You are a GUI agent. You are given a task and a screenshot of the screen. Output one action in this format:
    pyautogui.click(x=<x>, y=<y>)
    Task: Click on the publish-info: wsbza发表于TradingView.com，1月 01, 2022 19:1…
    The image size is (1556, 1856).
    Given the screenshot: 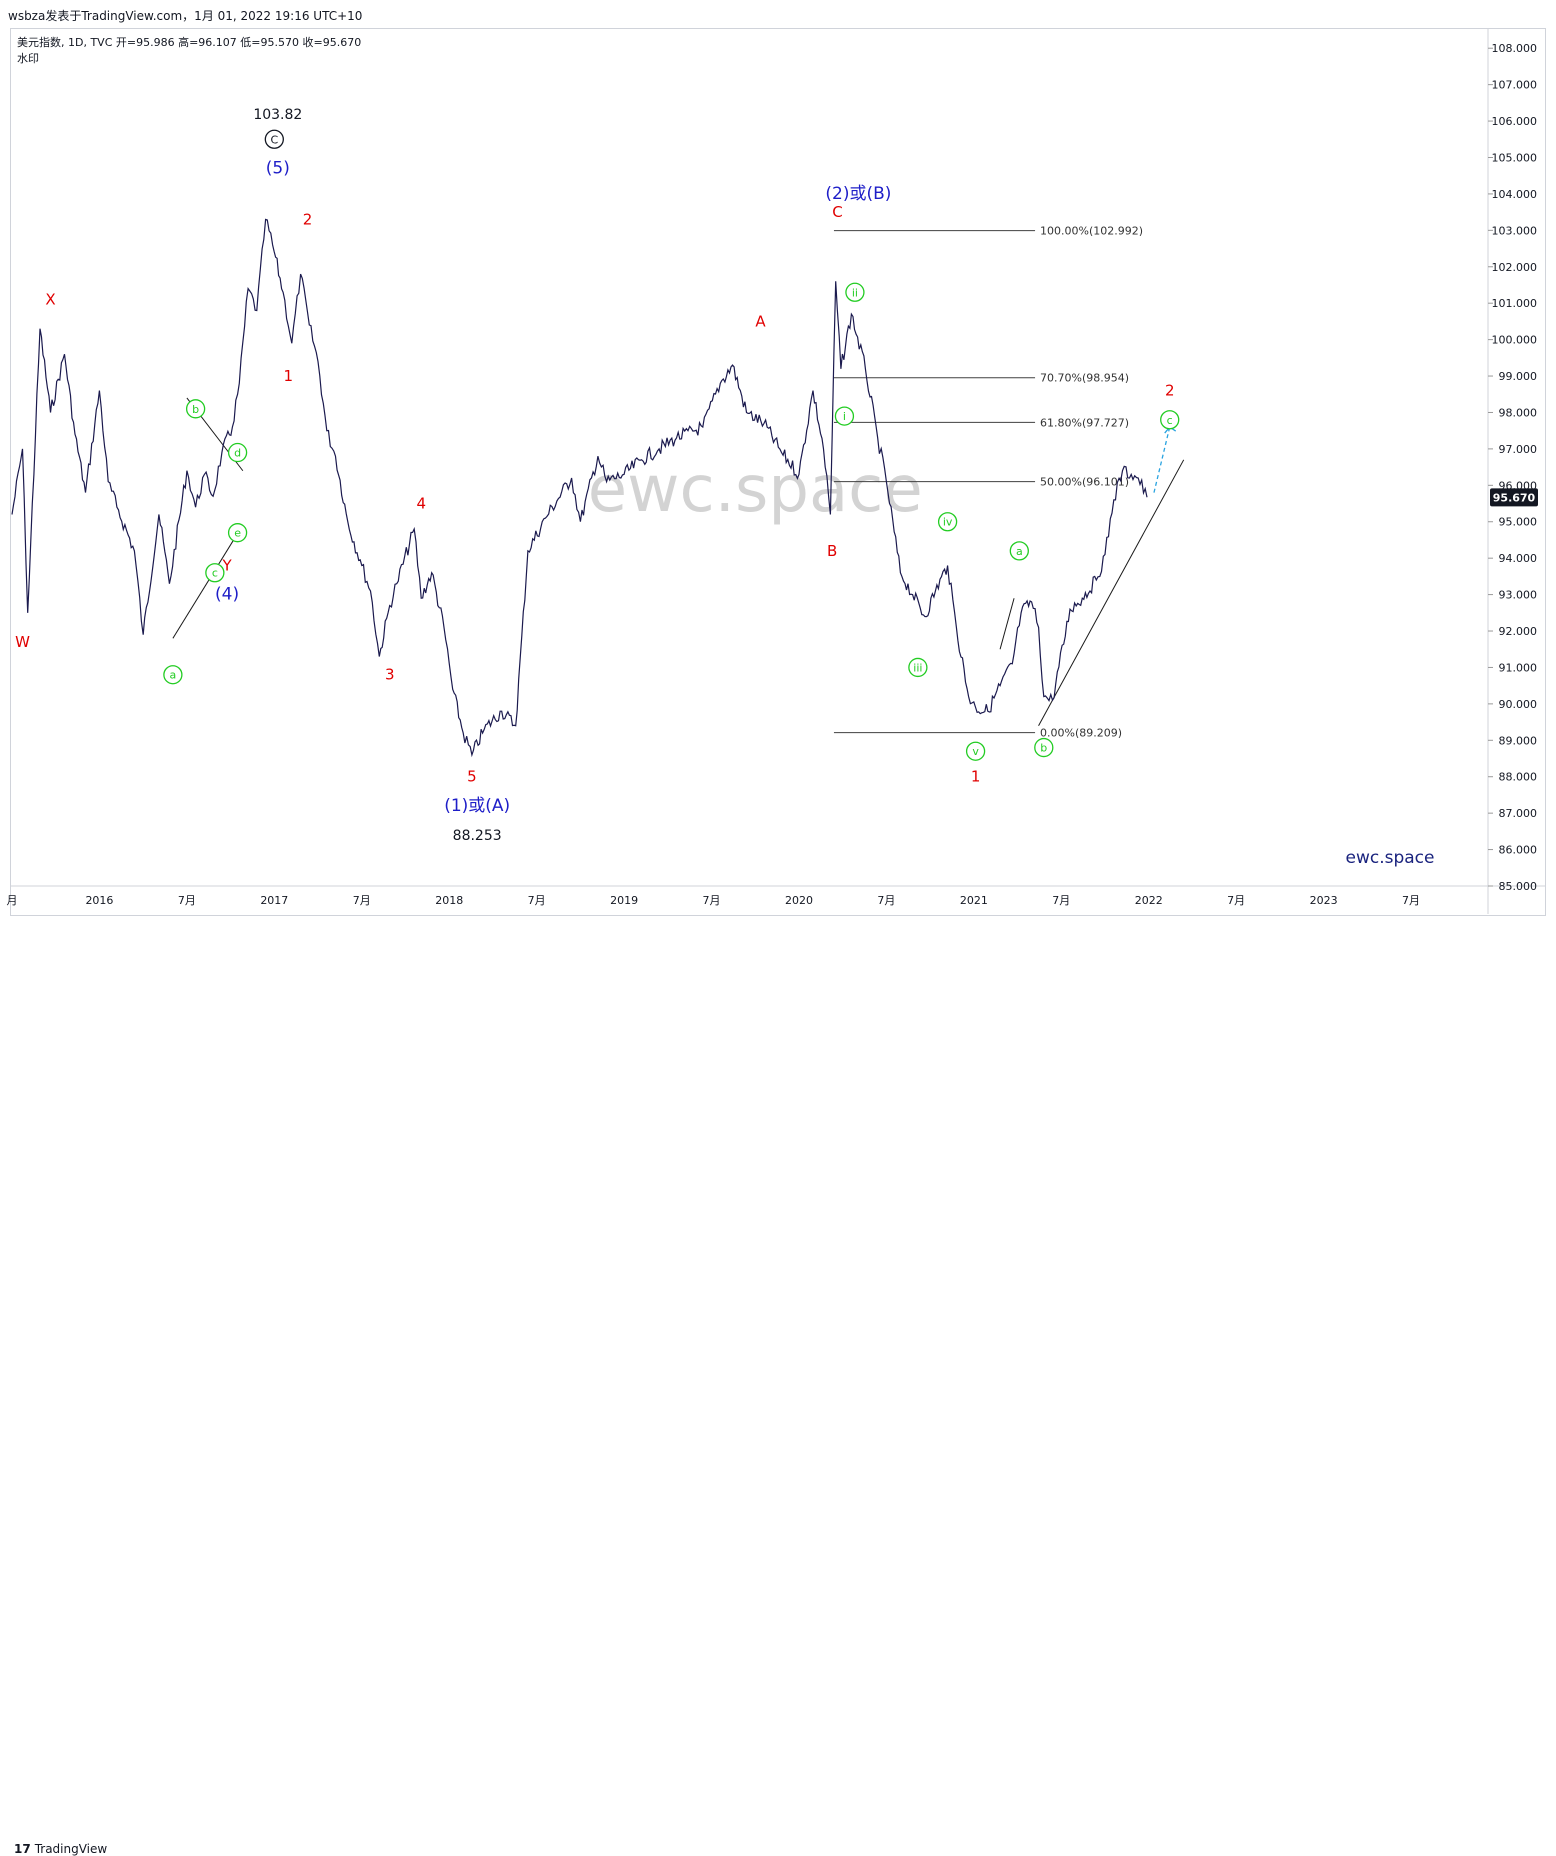 What is the action you would take?
    pyautogui.click(x=185, y=16)
    